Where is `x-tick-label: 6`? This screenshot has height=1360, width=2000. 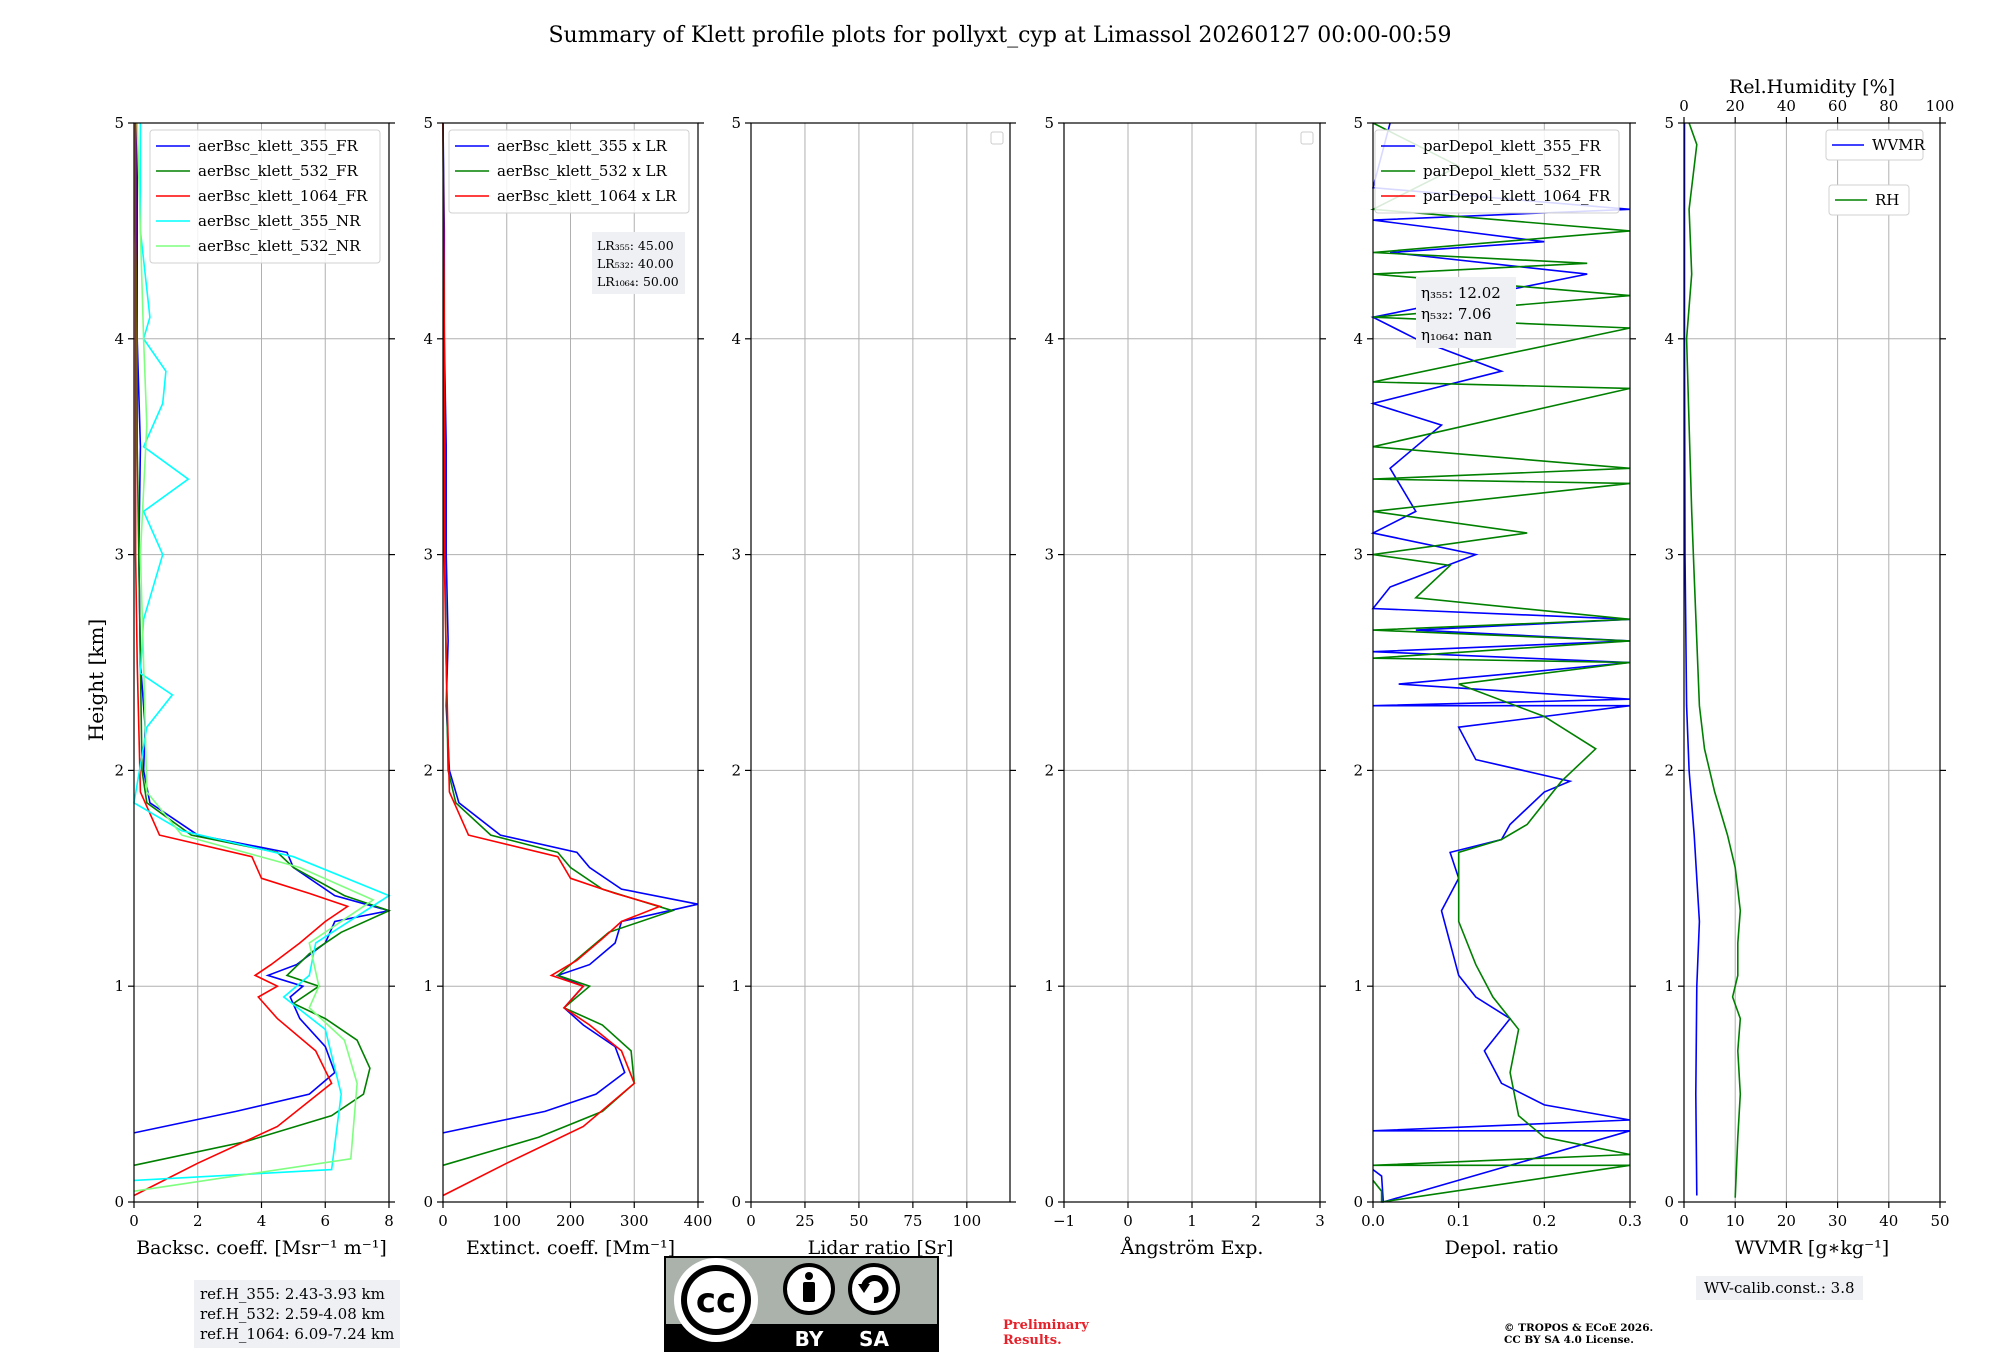
x-tick-label: 6 is located at coordinates (325, 1221).